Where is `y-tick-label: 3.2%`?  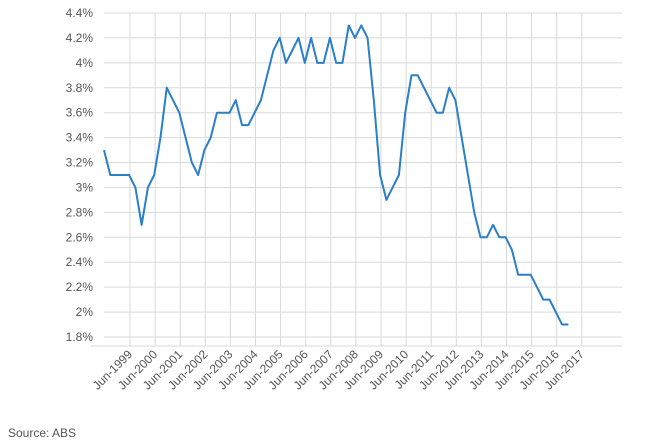
y-tick-label: 3.2% is located at coordinates (80, 163).